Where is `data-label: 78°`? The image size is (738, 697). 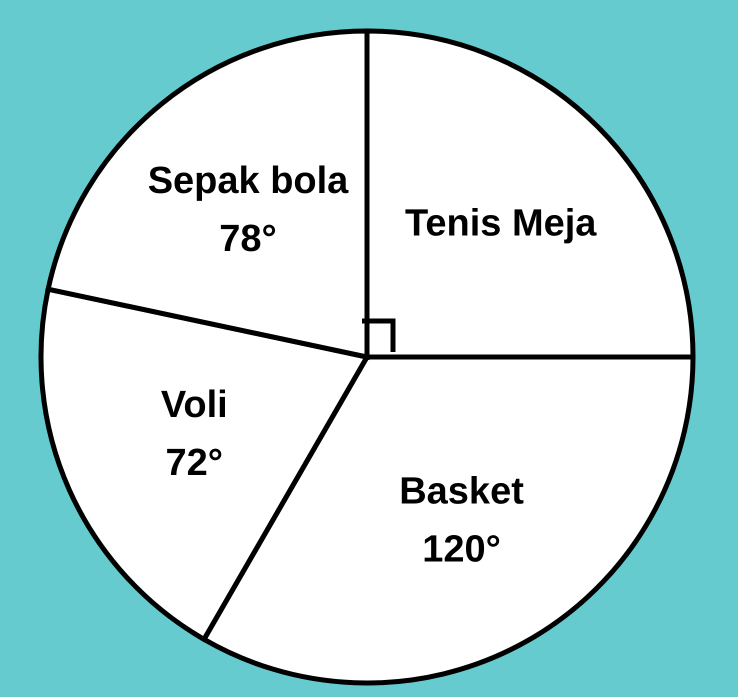 data-label: 78° is located at coordinates (248, 239).